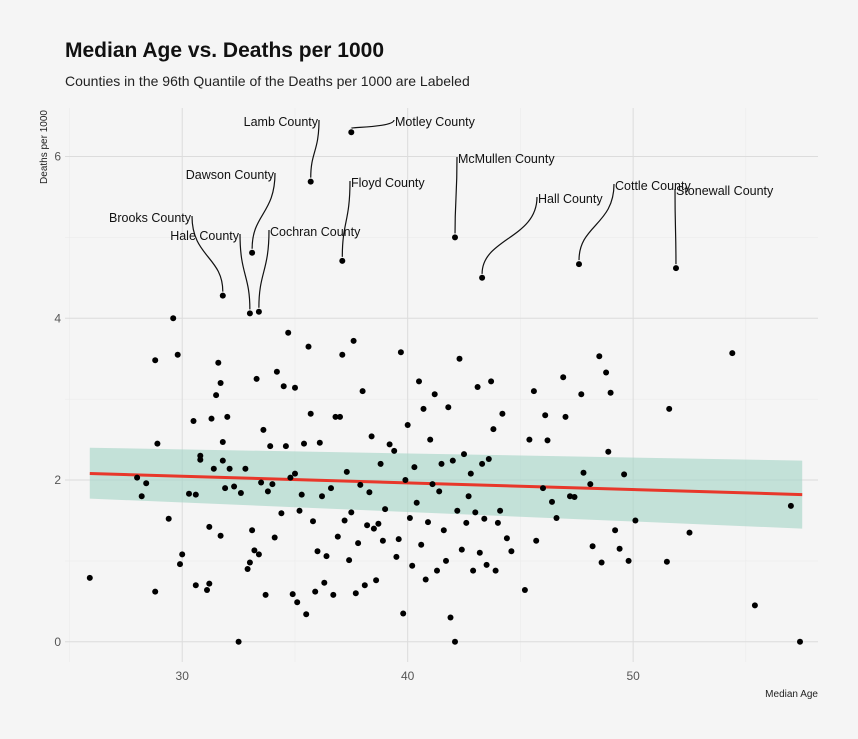 Image resolution: width=858 pixels, height=739 pixels. Describe the element at coordinates (183, 676) in the screenshot. I see `x-tick-label: 30` at that location.